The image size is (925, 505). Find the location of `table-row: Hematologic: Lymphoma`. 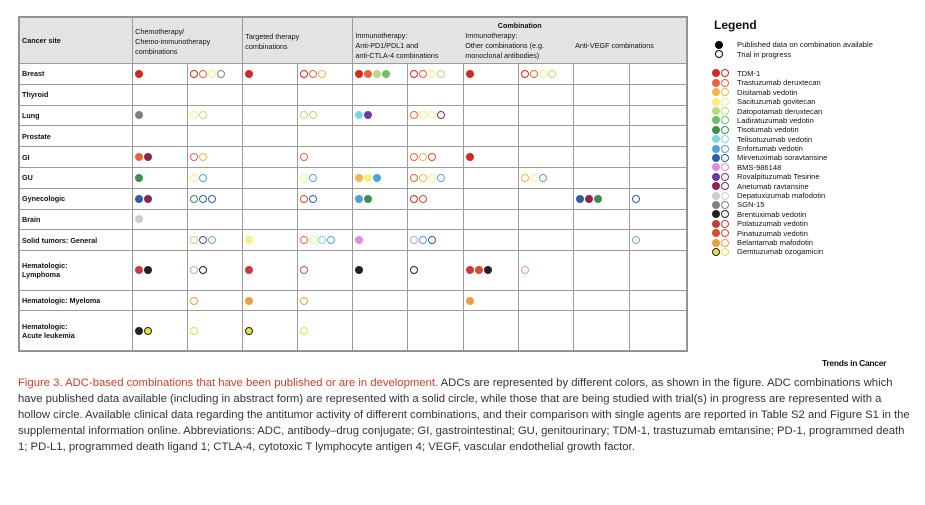

table-row: Hematologic: Lymphoma is located at coordinates (353, 270).